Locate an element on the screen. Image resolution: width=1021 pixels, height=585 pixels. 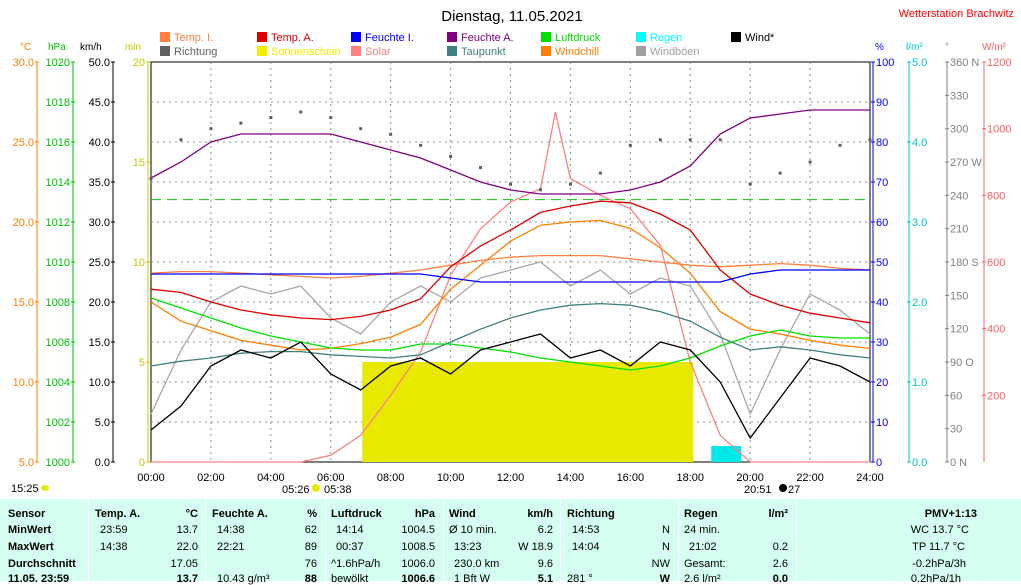
col-title: Regen is located at coordinates (701, 514).